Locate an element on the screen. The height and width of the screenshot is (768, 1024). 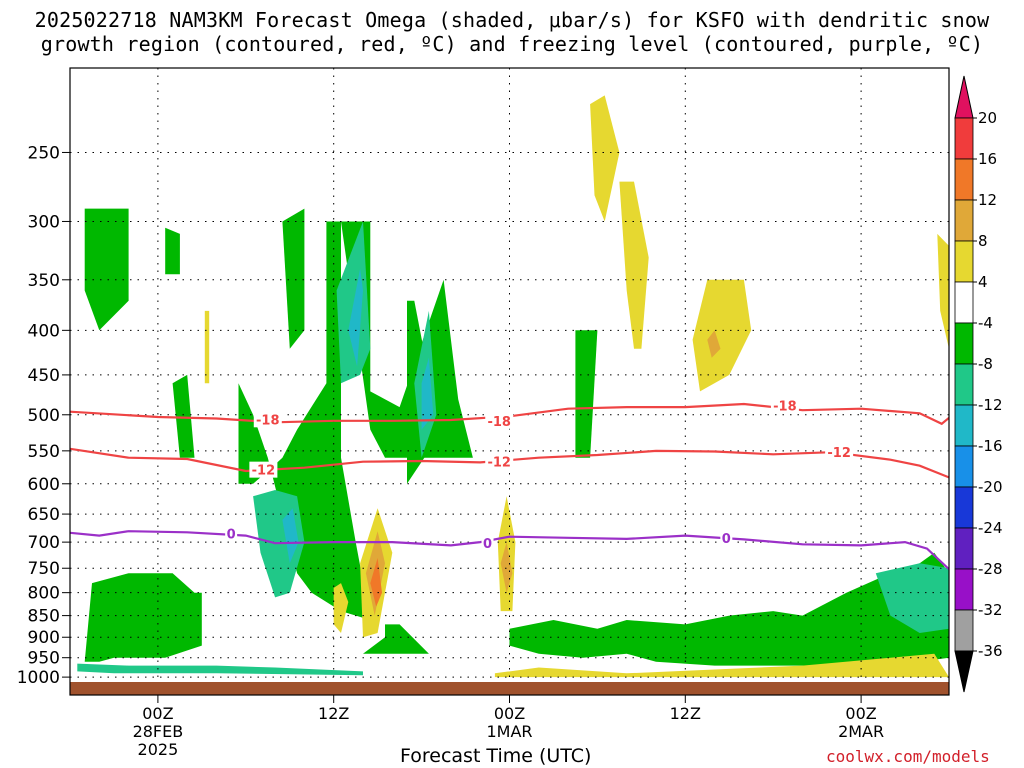
colorbar: 20 16 12 8 4 -4 -8 -12 -16 -20 -24 -28 -32 -36 is located at coordinates (978, 384).